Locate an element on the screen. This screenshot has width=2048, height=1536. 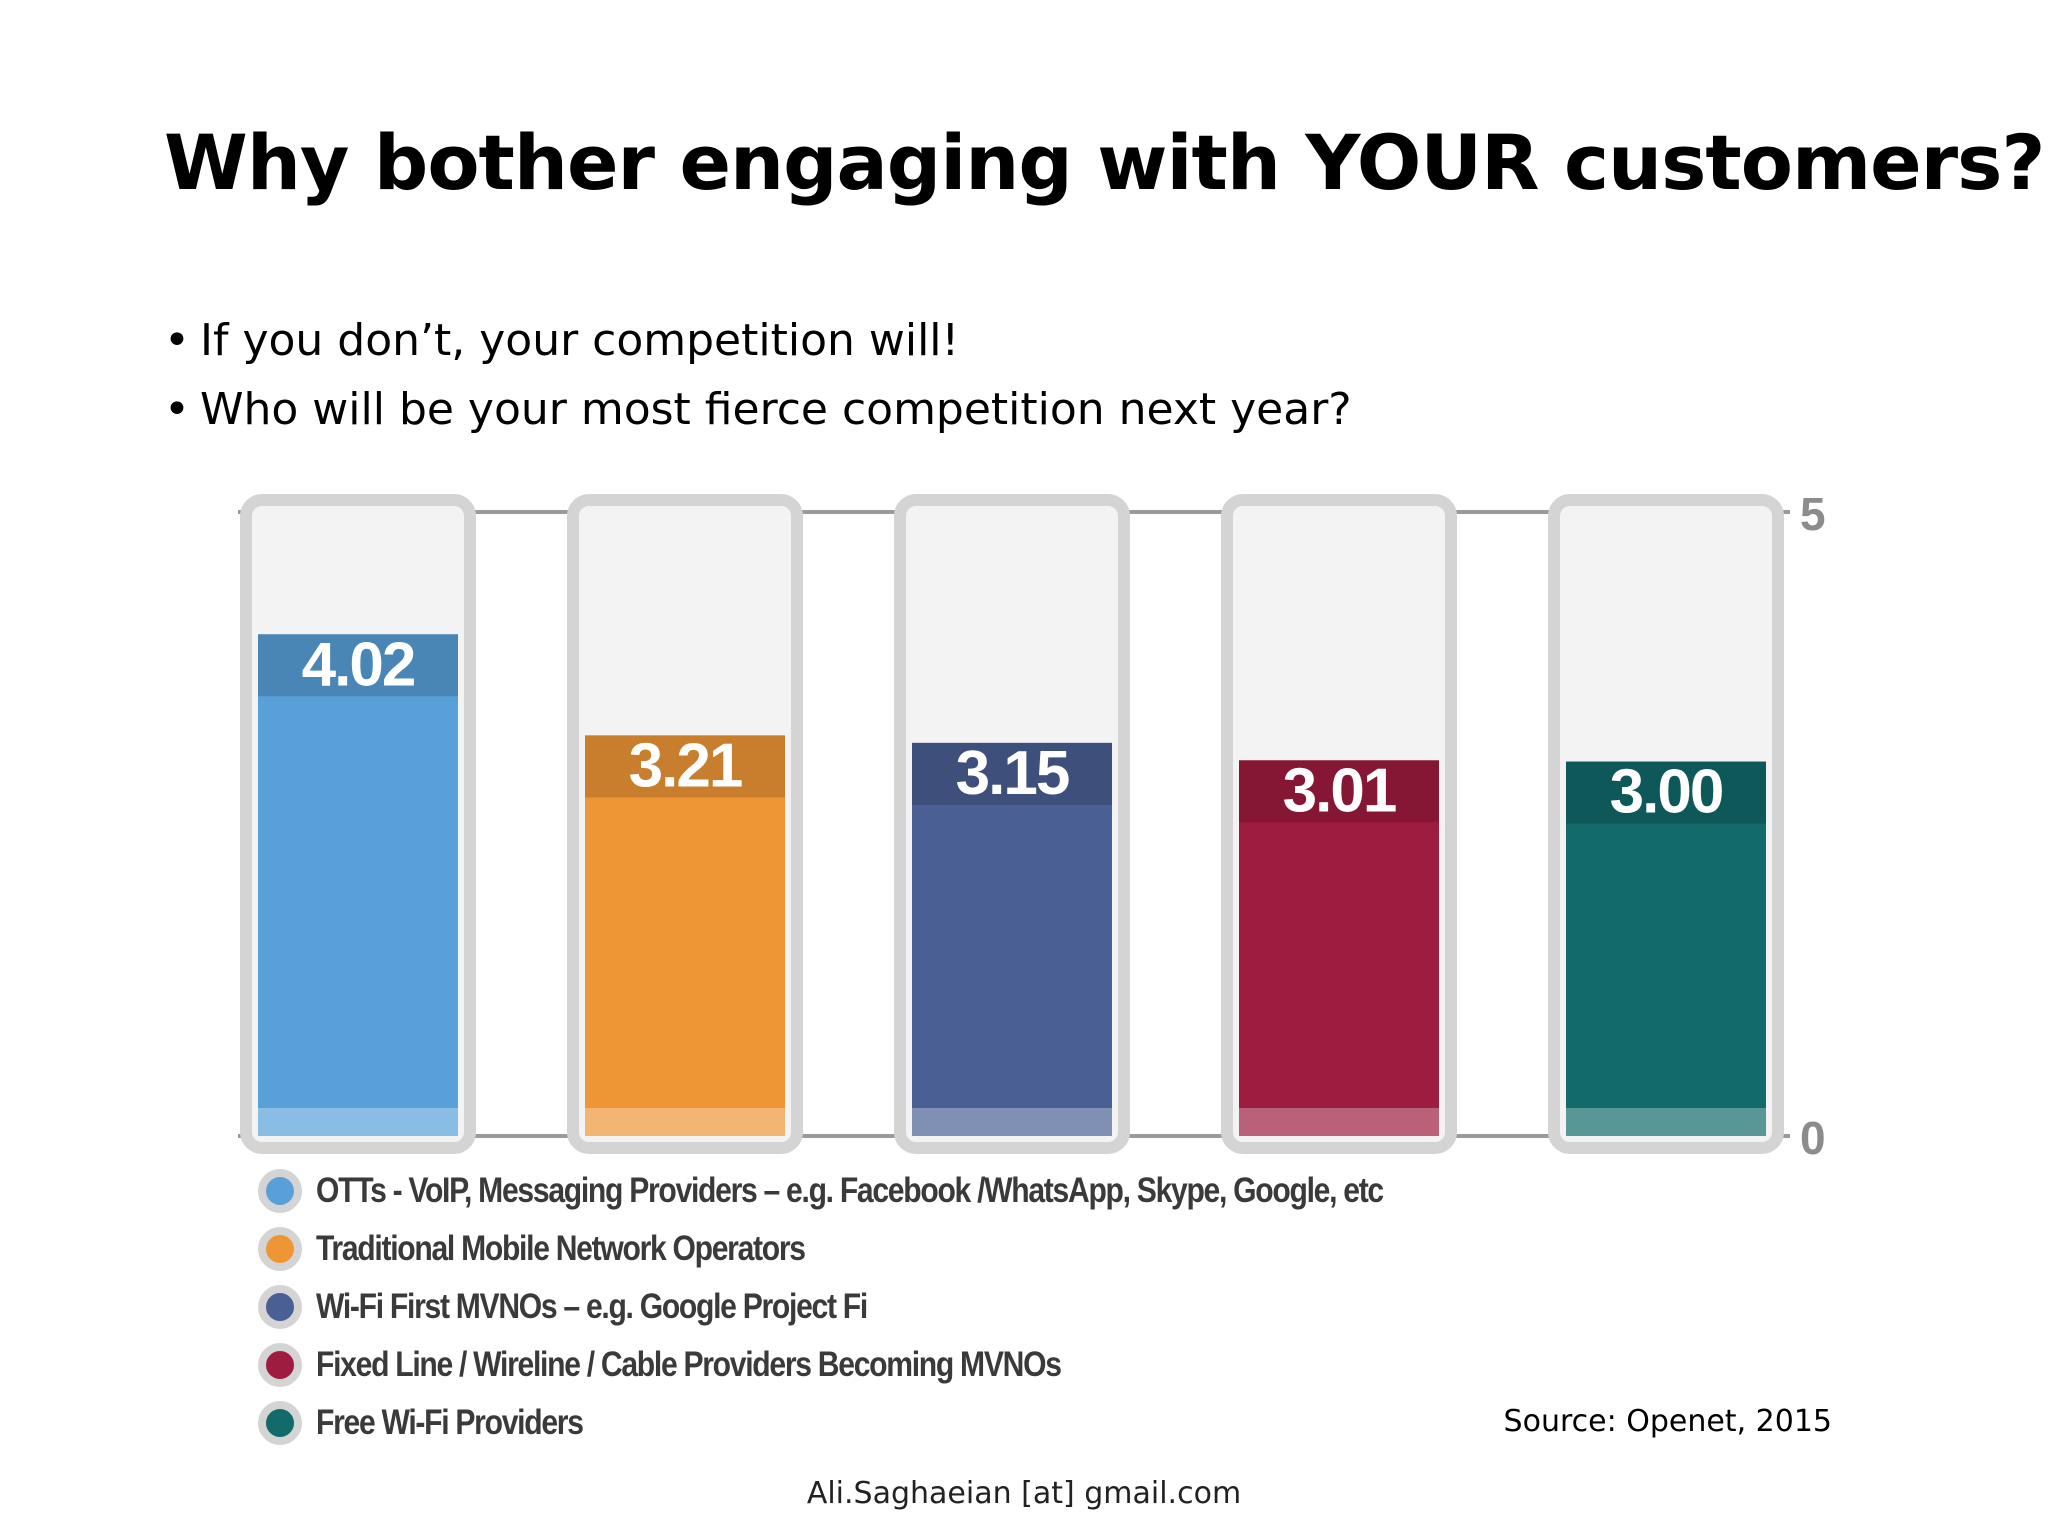
legend-label: Free Wi-Fi Providers is located at coordinates (450, 1422).